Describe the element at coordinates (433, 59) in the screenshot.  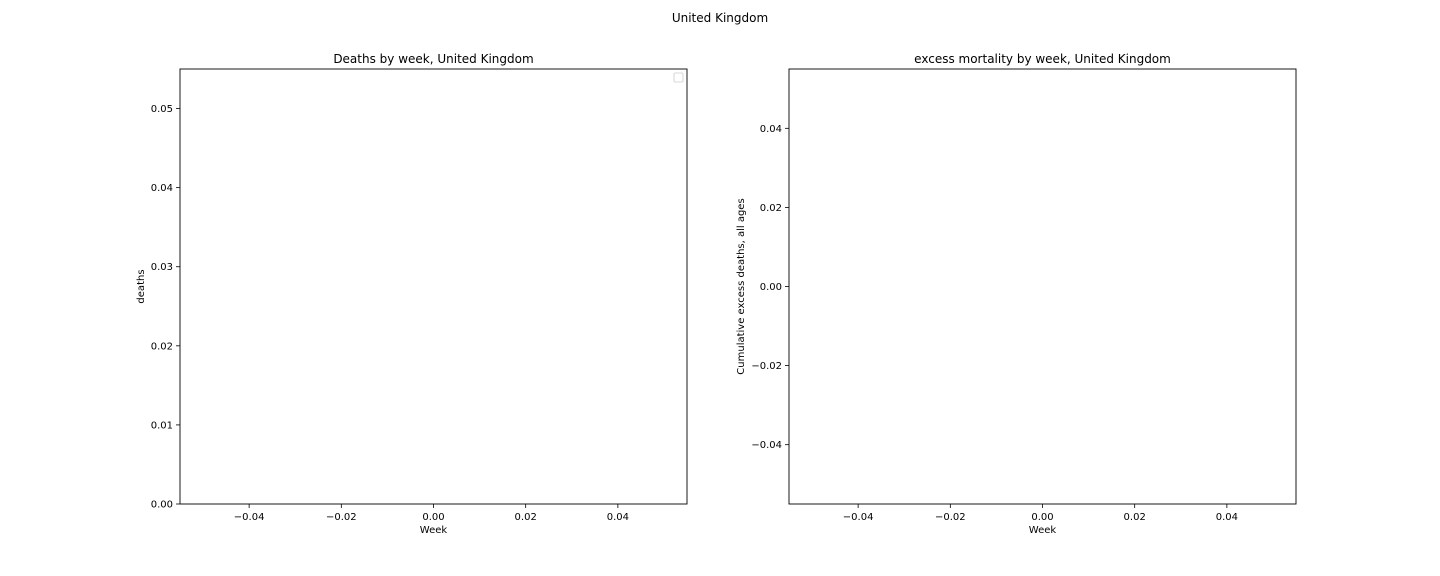
I see `deaths-chart-title: Deaths by week, United Kingdom` at that location.